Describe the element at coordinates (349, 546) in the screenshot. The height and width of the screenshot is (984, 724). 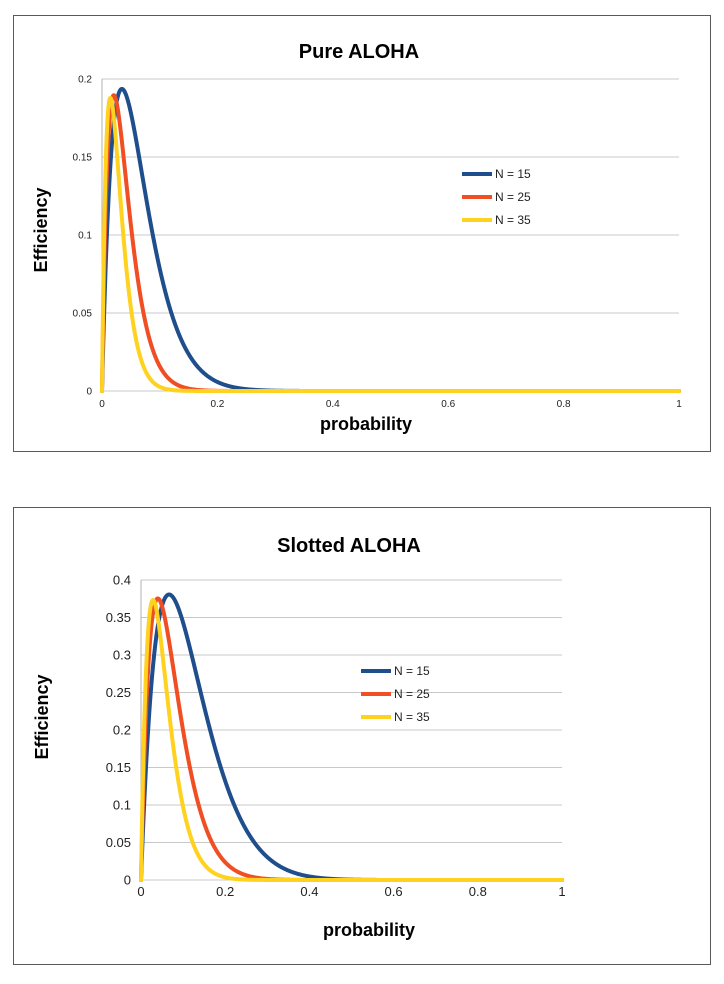
I see `chart-title: Slotted ALOHA` at that location.